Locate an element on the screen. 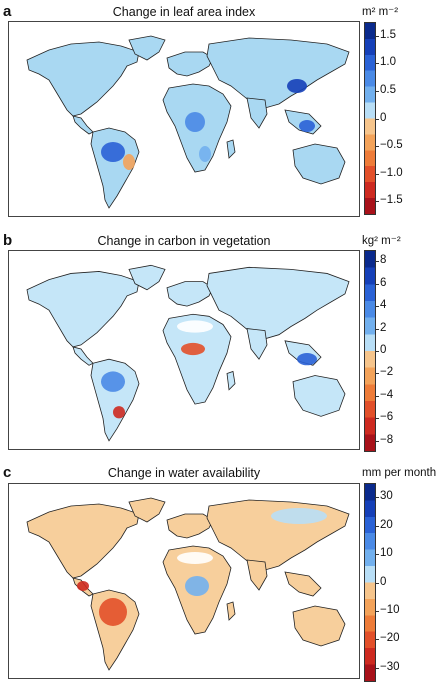 The width and height of the screenshot is (443, 685). colorbar-tick-label: −1.0 is located at coordinates (391, 172).